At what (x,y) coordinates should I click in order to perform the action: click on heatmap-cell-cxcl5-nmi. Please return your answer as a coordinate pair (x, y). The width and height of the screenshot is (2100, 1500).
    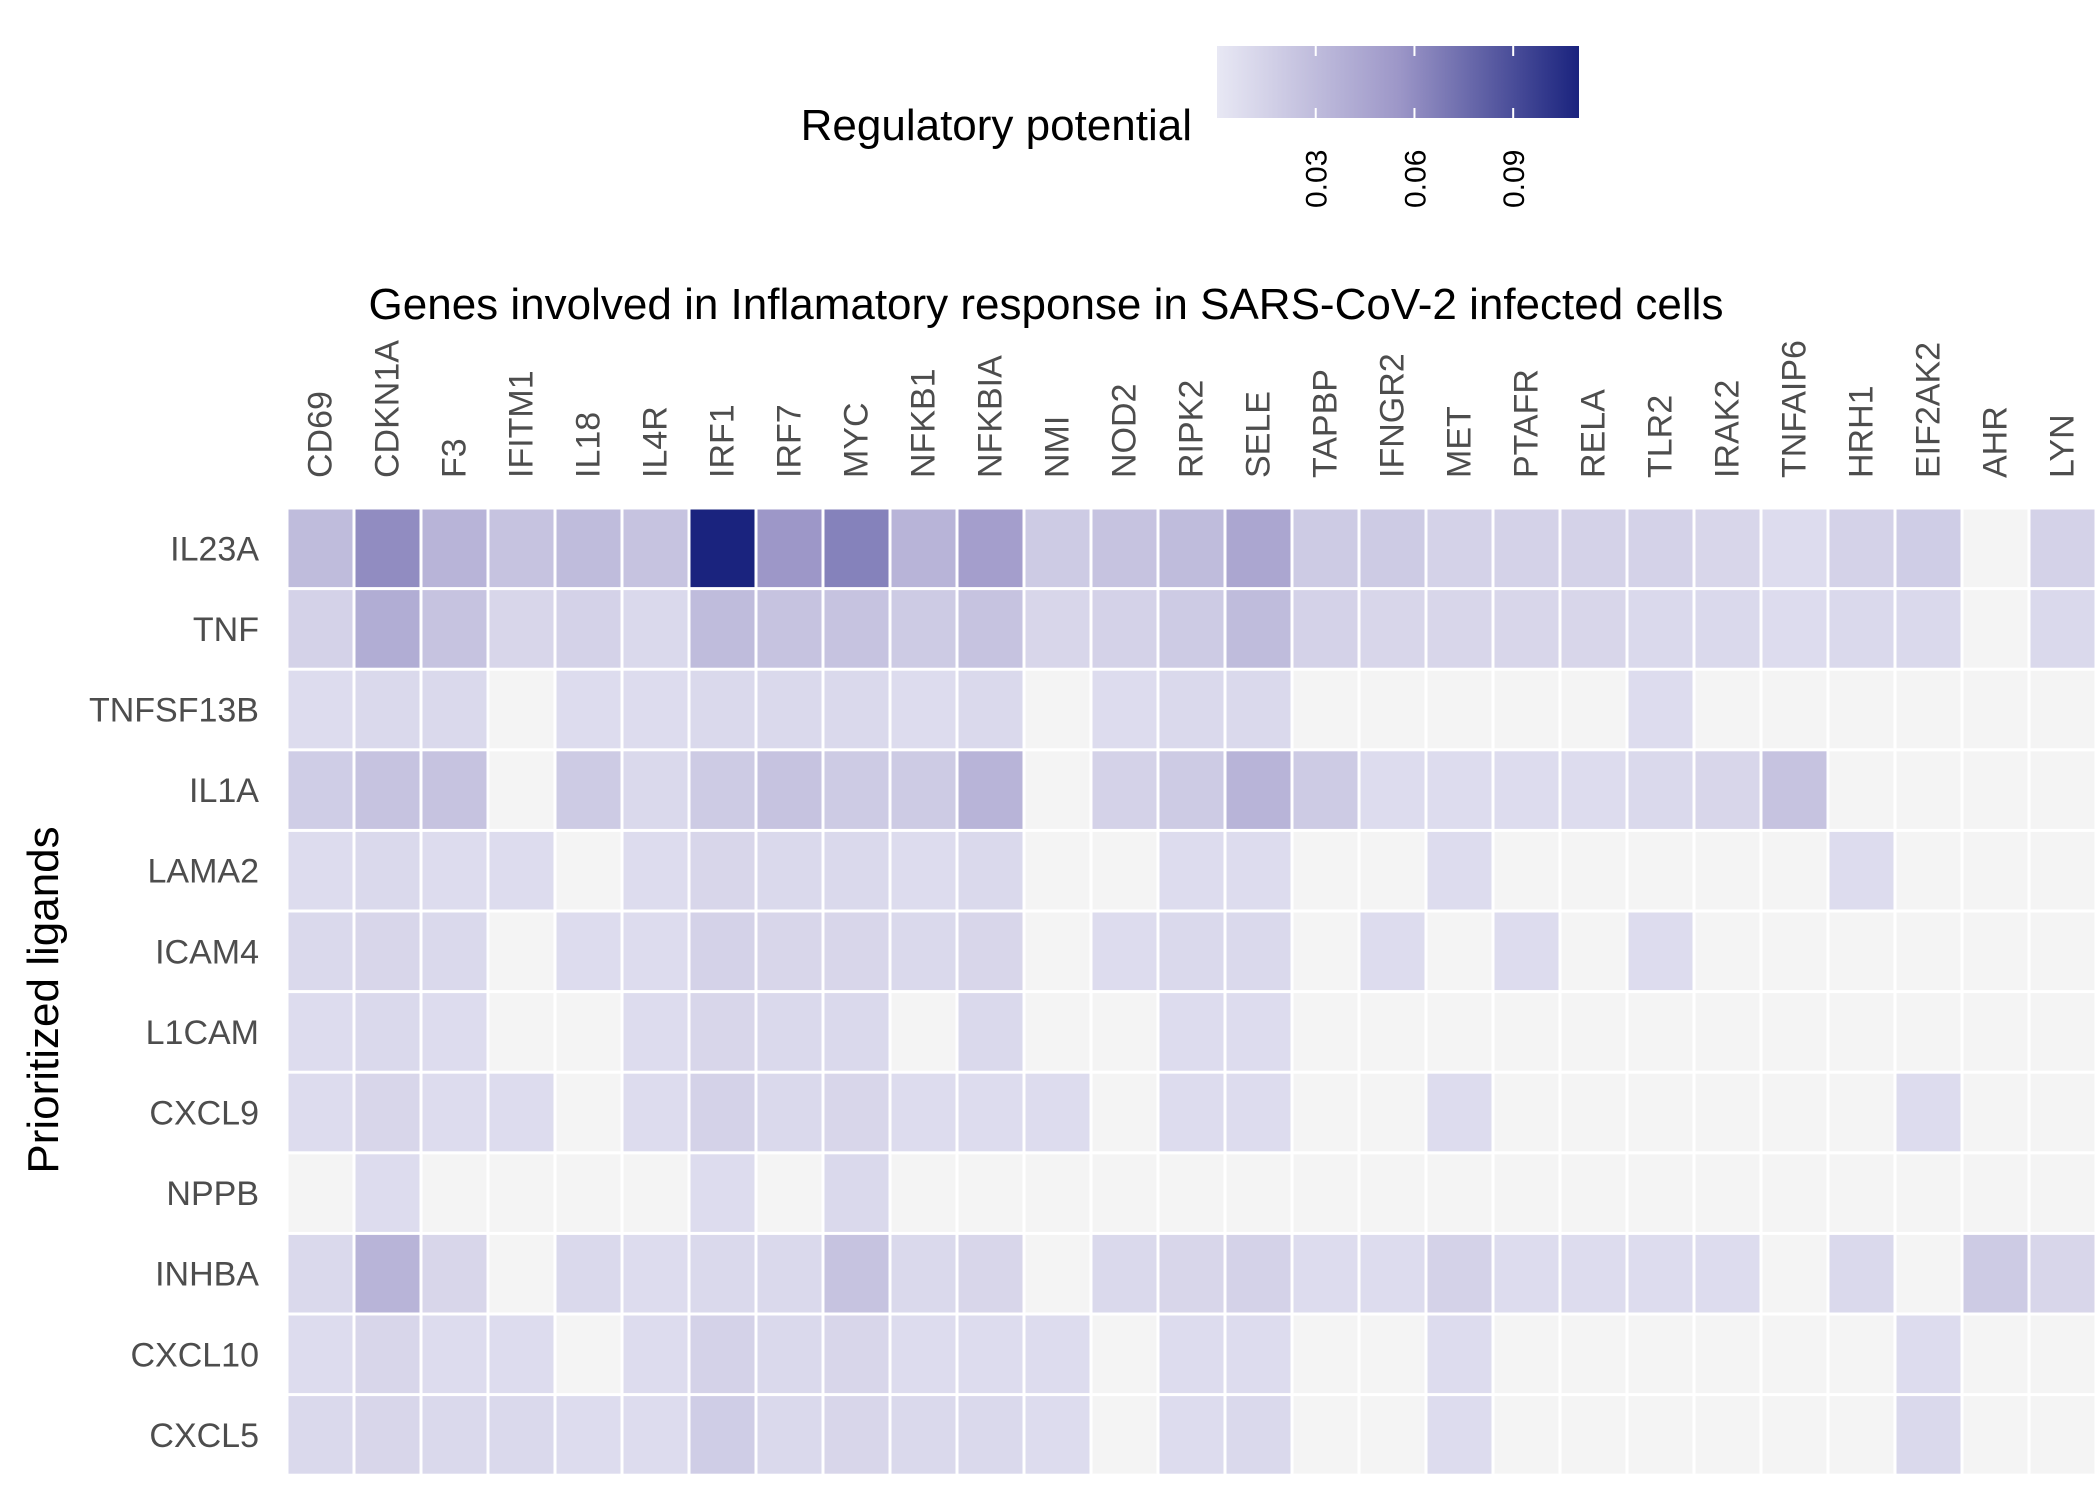
    Looking at the image, I should click on (1057, 1435).